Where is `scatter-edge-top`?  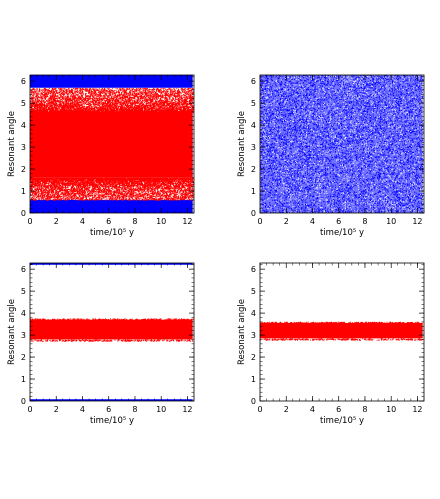
scatter-edge-top is located at coordinates (111, 264).